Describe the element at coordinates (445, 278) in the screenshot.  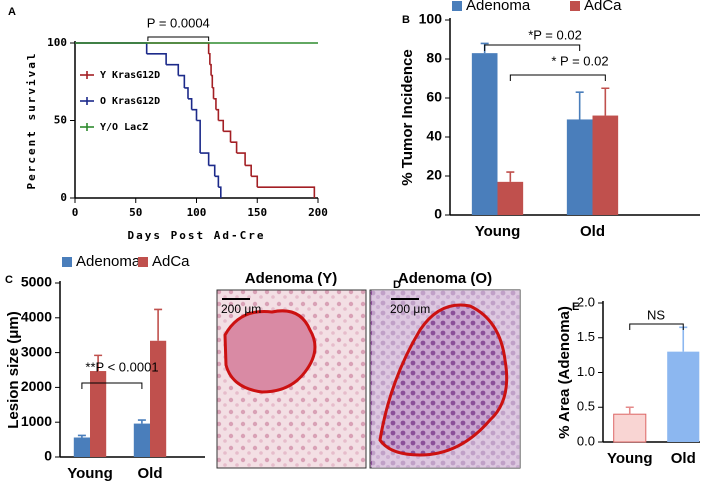
I see `image-title: Adenoma (O)` at that location.